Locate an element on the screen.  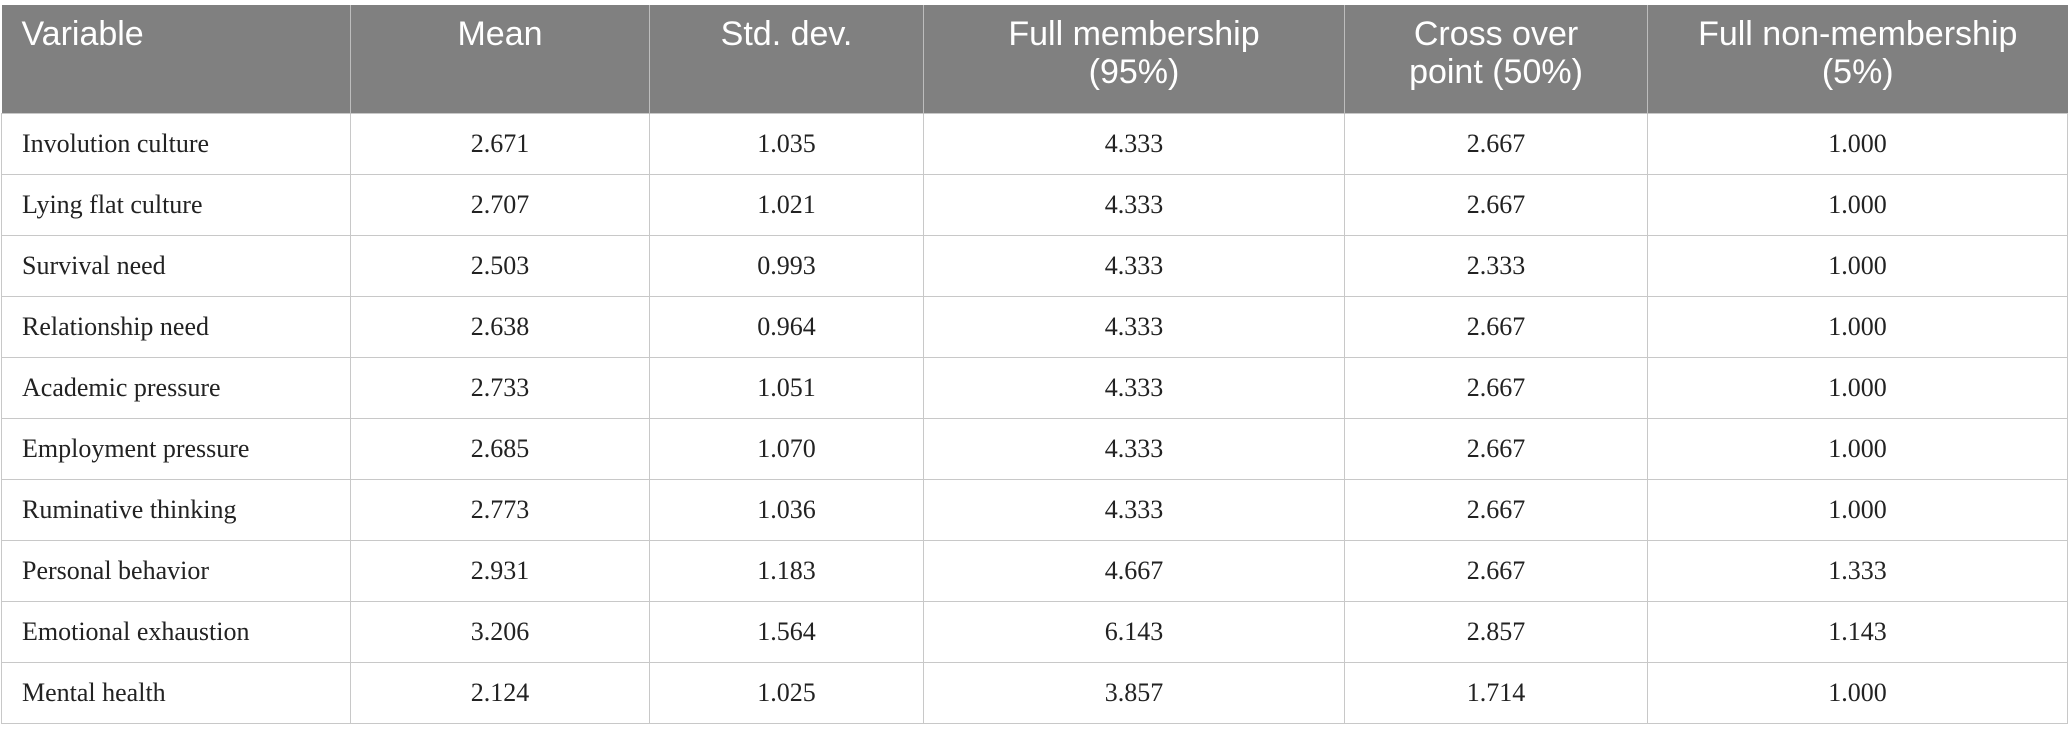
variable-cell: Academic pressure is located at coordinates (176, 387).